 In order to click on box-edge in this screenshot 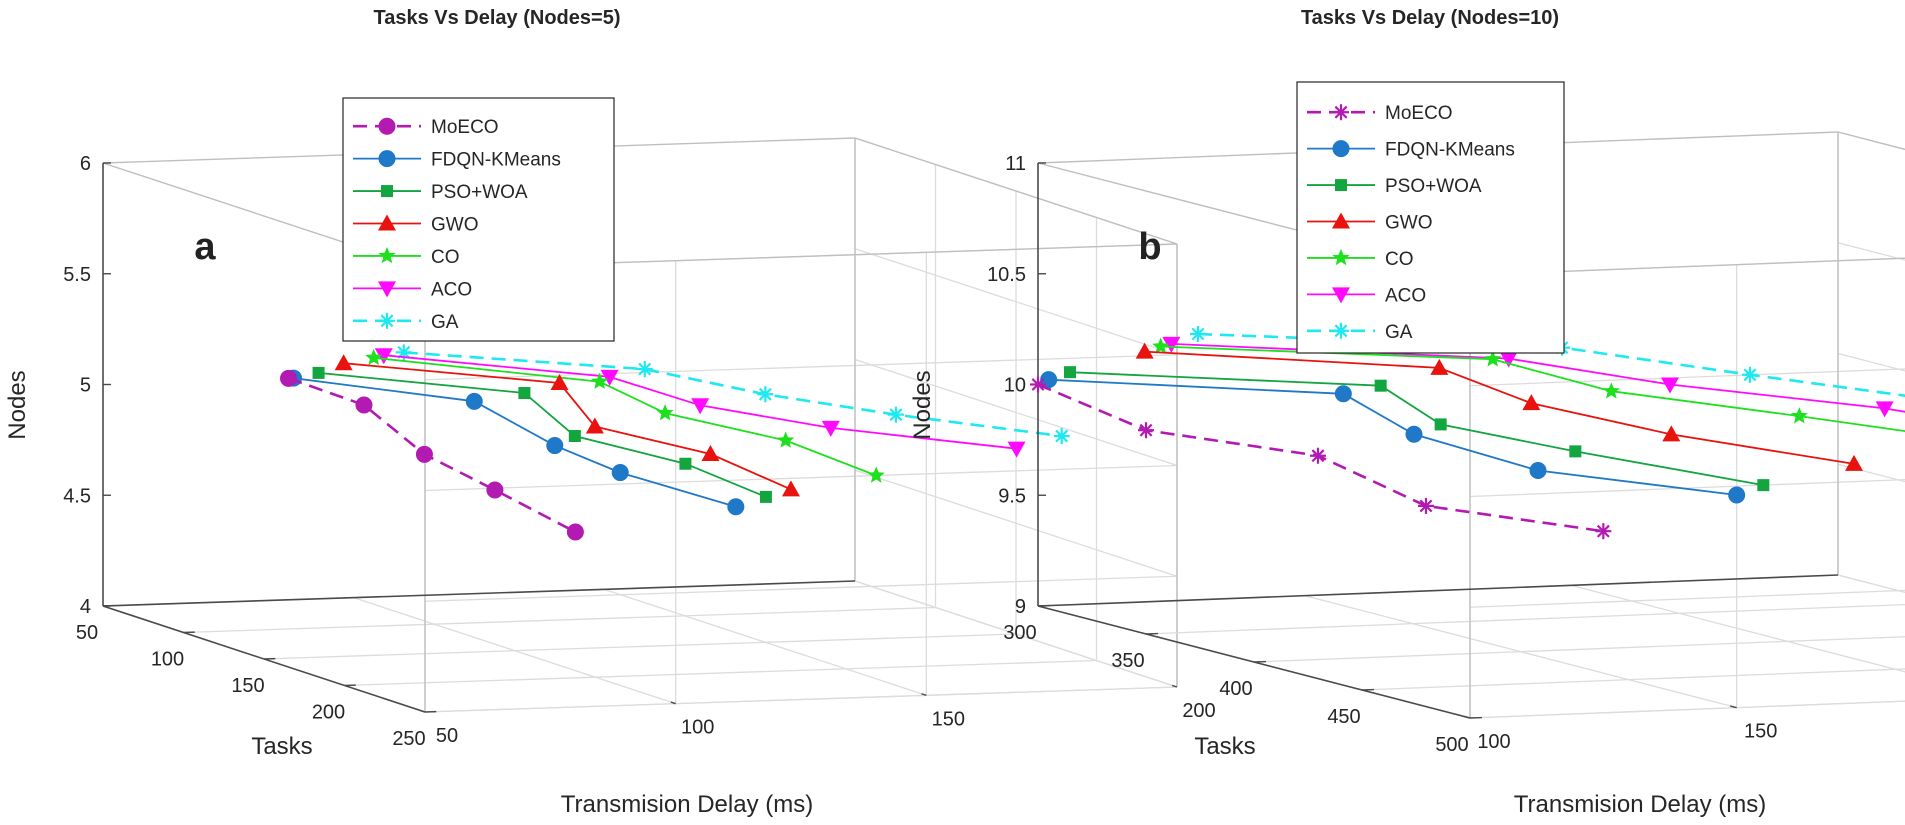, I will do `click(1687, 266)`.